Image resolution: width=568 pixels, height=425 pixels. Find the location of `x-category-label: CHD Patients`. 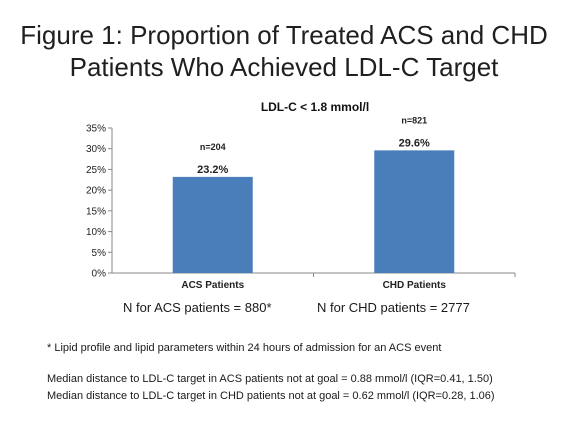

x-category-label: CHD Patients is located at coordinates (415, 285).